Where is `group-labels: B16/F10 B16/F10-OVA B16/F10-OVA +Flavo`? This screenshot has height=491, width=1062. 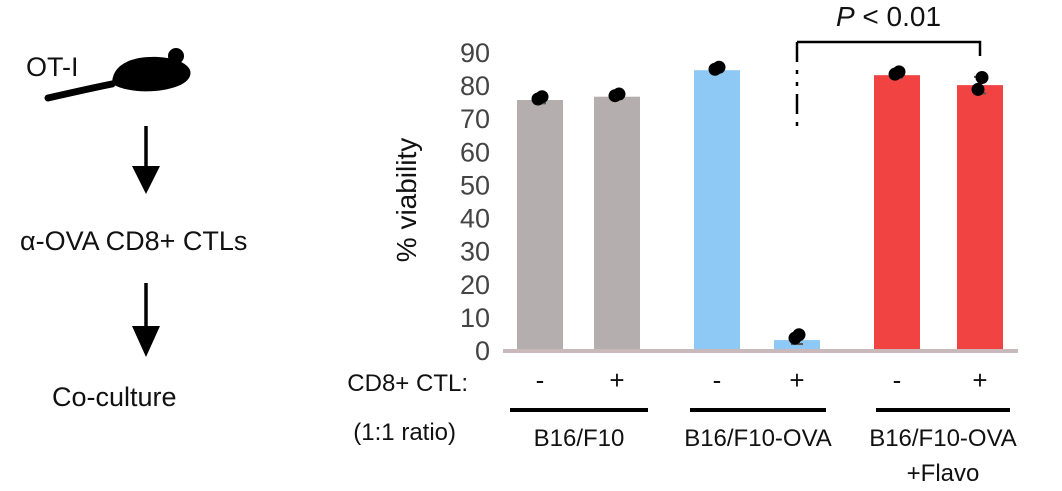
group-labels: B16/F10 B16/F10-OVA B16/F10-OVA +Flavo is located at coordinates (763, 447).